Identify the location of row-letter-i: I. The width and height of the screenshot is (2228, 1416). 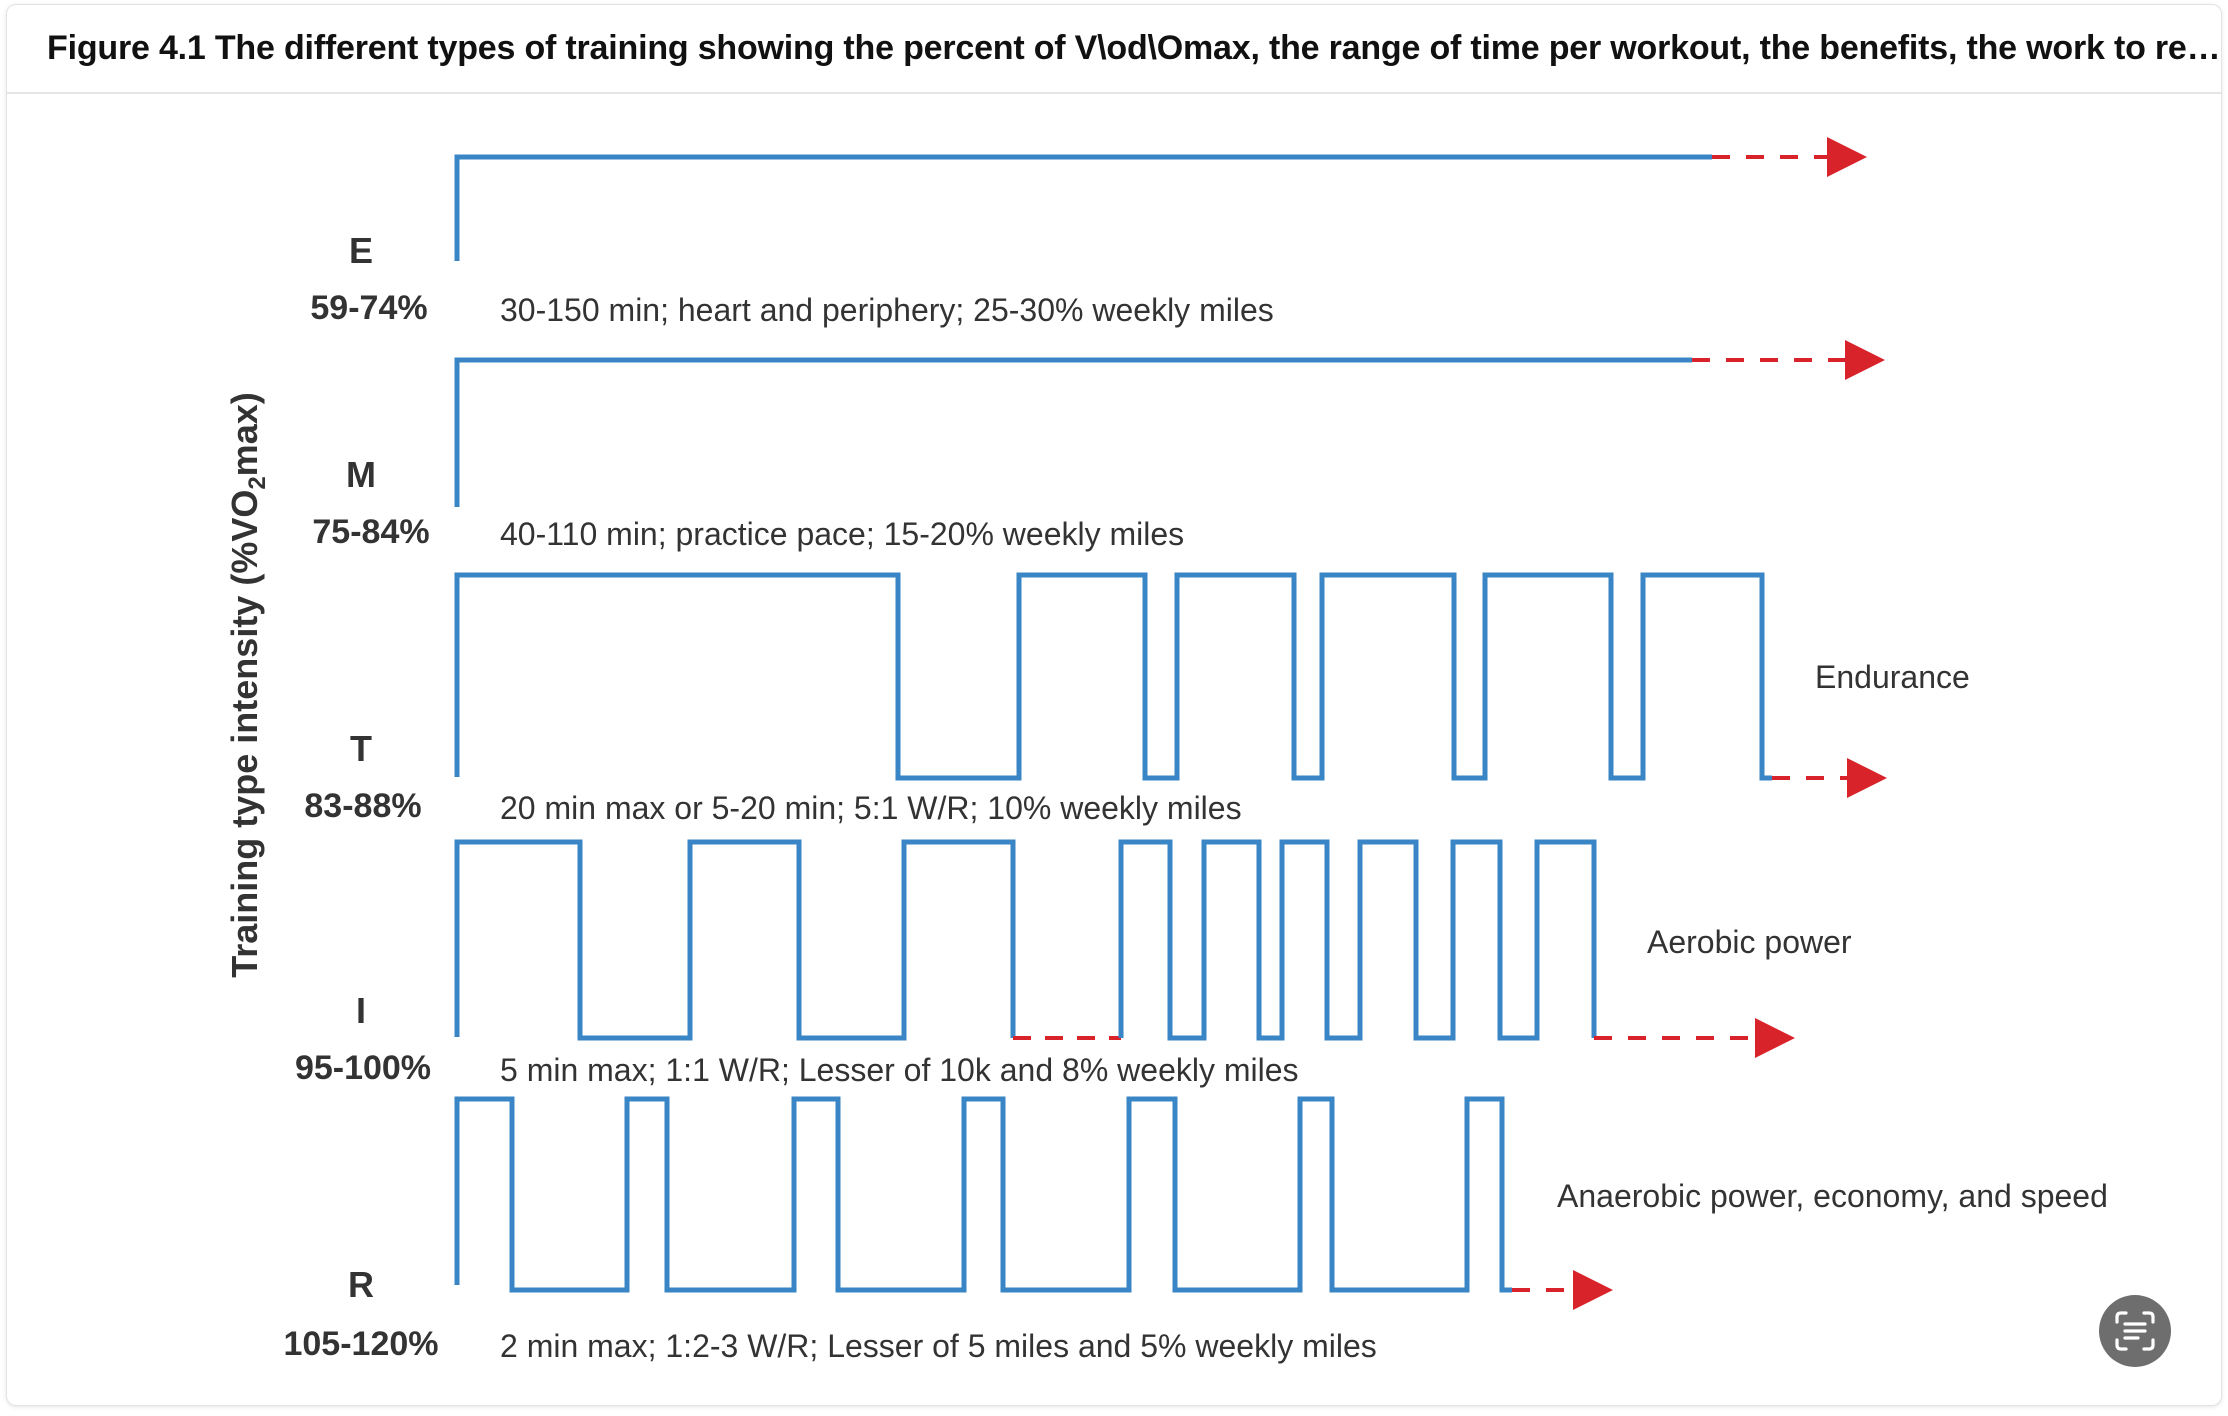
(361, 1010).